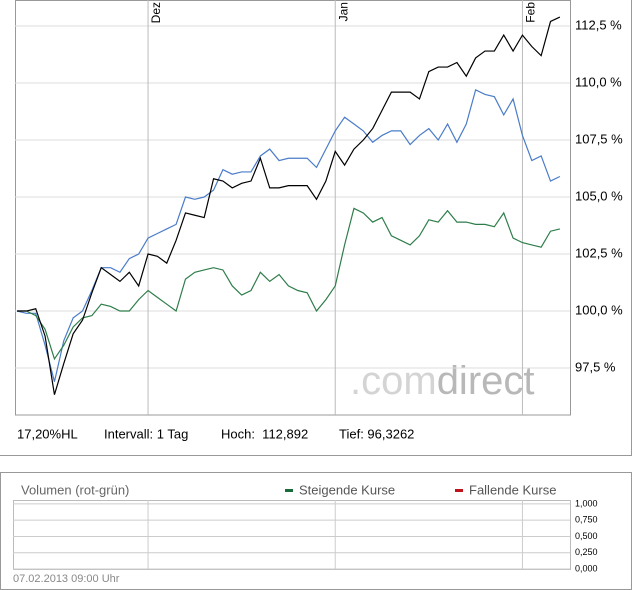 The width and height of the screenshot is (632, 590). What do you see at coordinates (146, 433) in the screenshot?
I see `info-interval: Intervall: 1 Tag` at bounding box center [146, 433].